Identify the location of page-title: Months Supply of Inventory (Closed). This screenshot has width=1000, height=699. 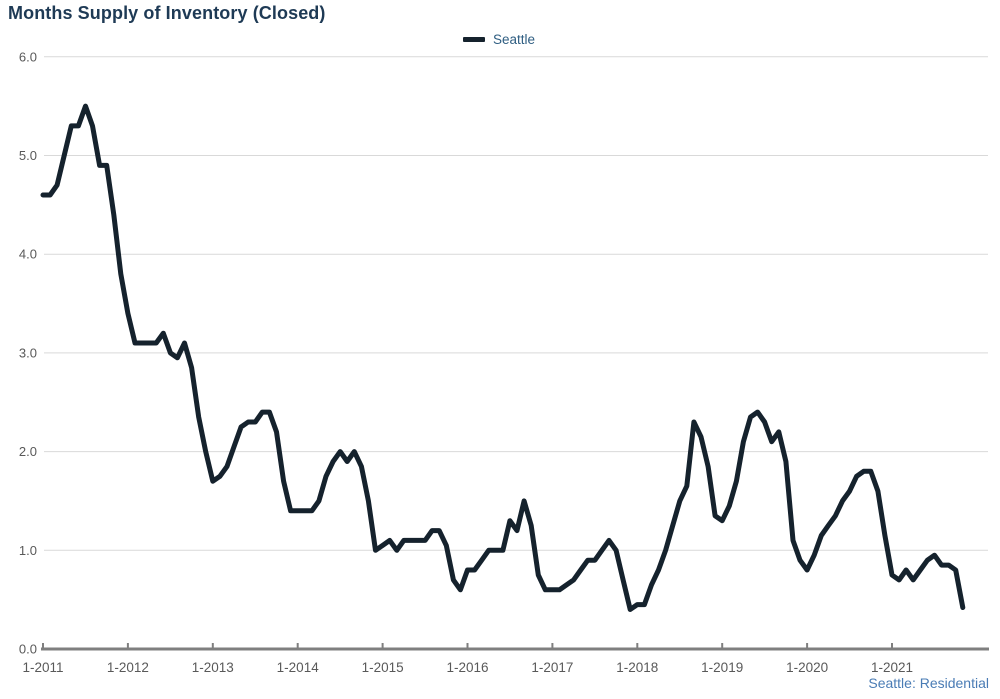
(167, 13).